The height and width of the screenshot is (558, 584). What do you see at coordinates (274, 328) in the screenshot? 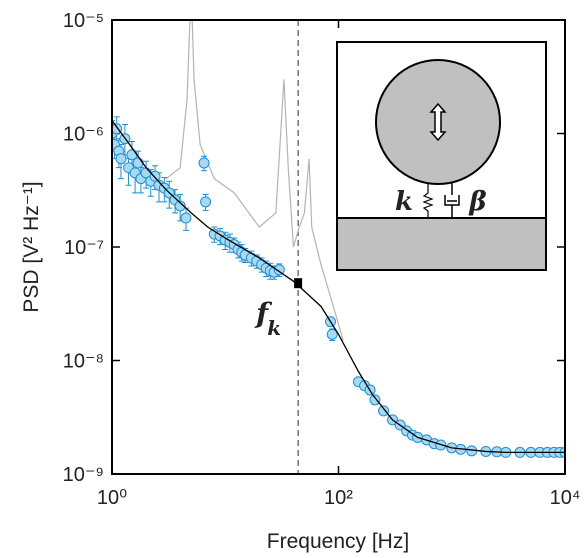
I see `corner-subscript: k` at bounding box center [274, 328].